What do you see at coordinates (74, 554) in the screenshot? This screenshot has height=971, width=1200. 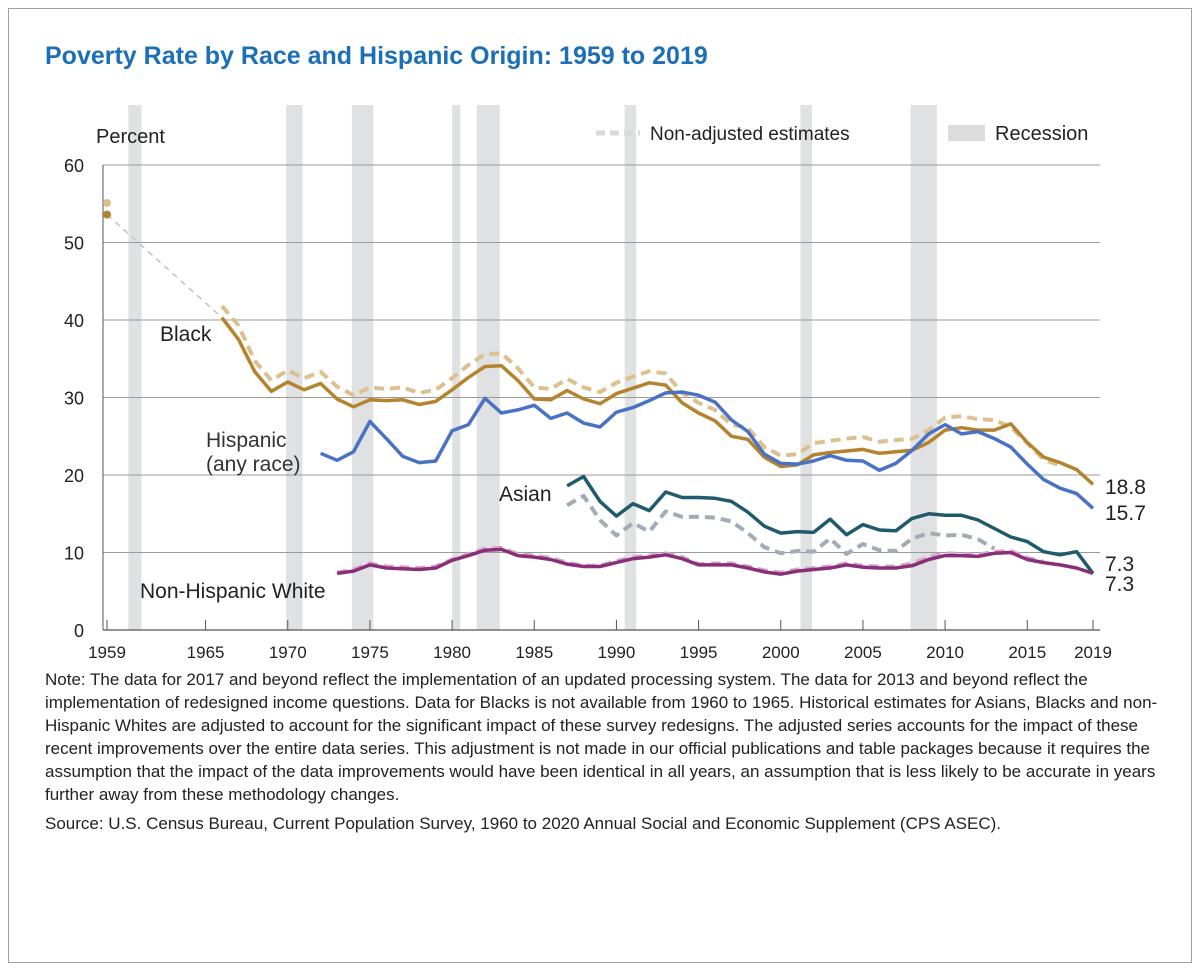 I see `y-tick-label: 10` at bounding box center [74, 554].